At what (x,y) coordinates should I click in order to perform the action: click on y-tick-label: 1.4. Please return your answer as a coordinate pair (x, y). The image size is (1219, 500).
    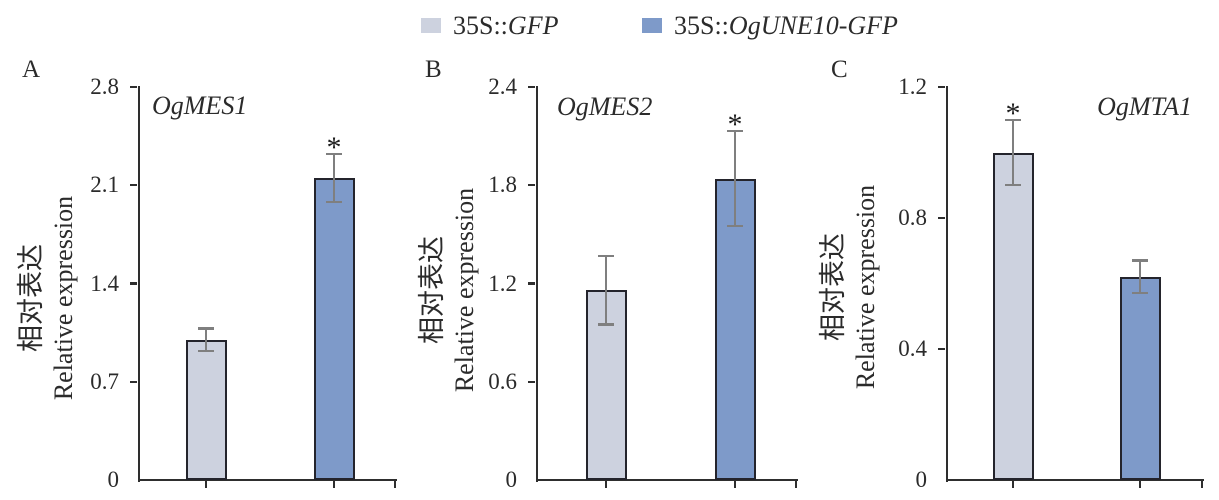
    Looking at the image, I should click on (104, 283).